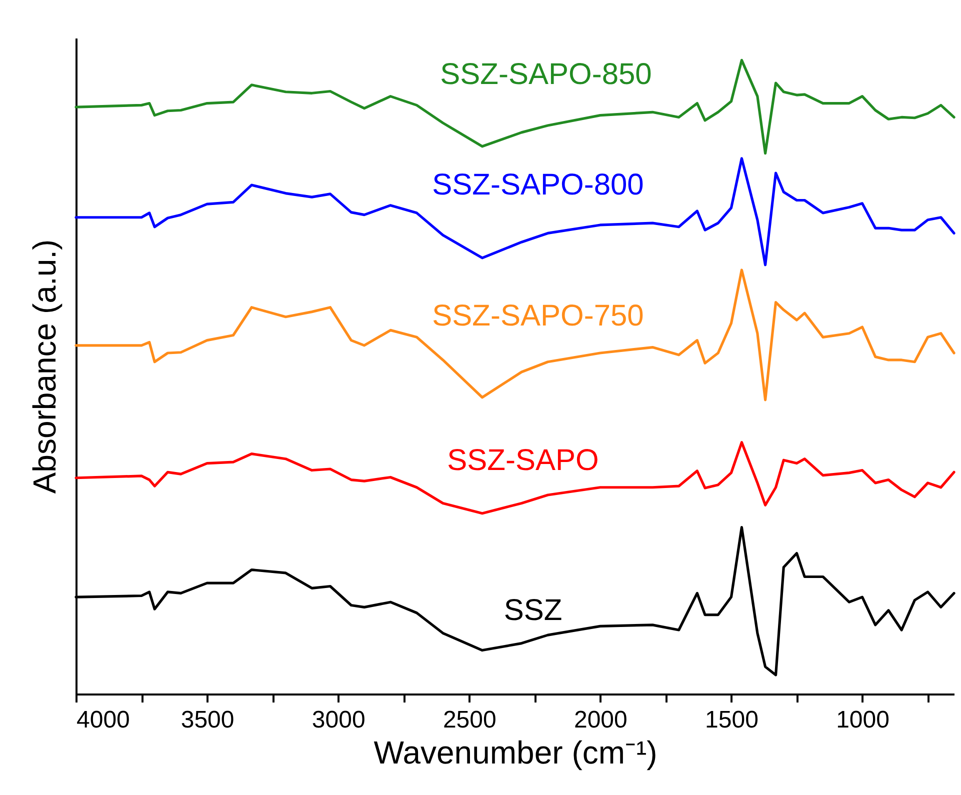 This screenshot has height=795, width=961. I want to click on x-tick-label: 3000, so click(339, 720).